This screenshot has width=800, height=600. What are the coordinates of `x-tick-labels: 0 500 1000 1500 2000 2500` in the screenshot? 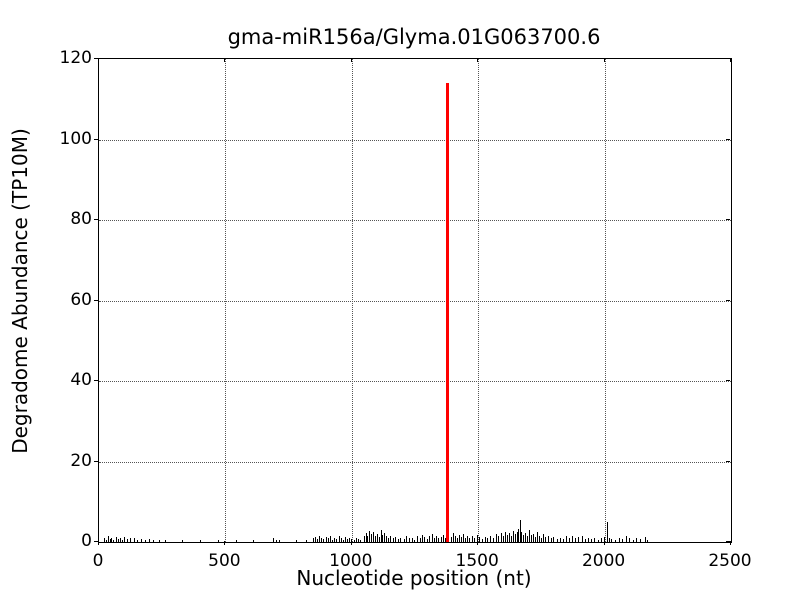 It's located at (422, 558).